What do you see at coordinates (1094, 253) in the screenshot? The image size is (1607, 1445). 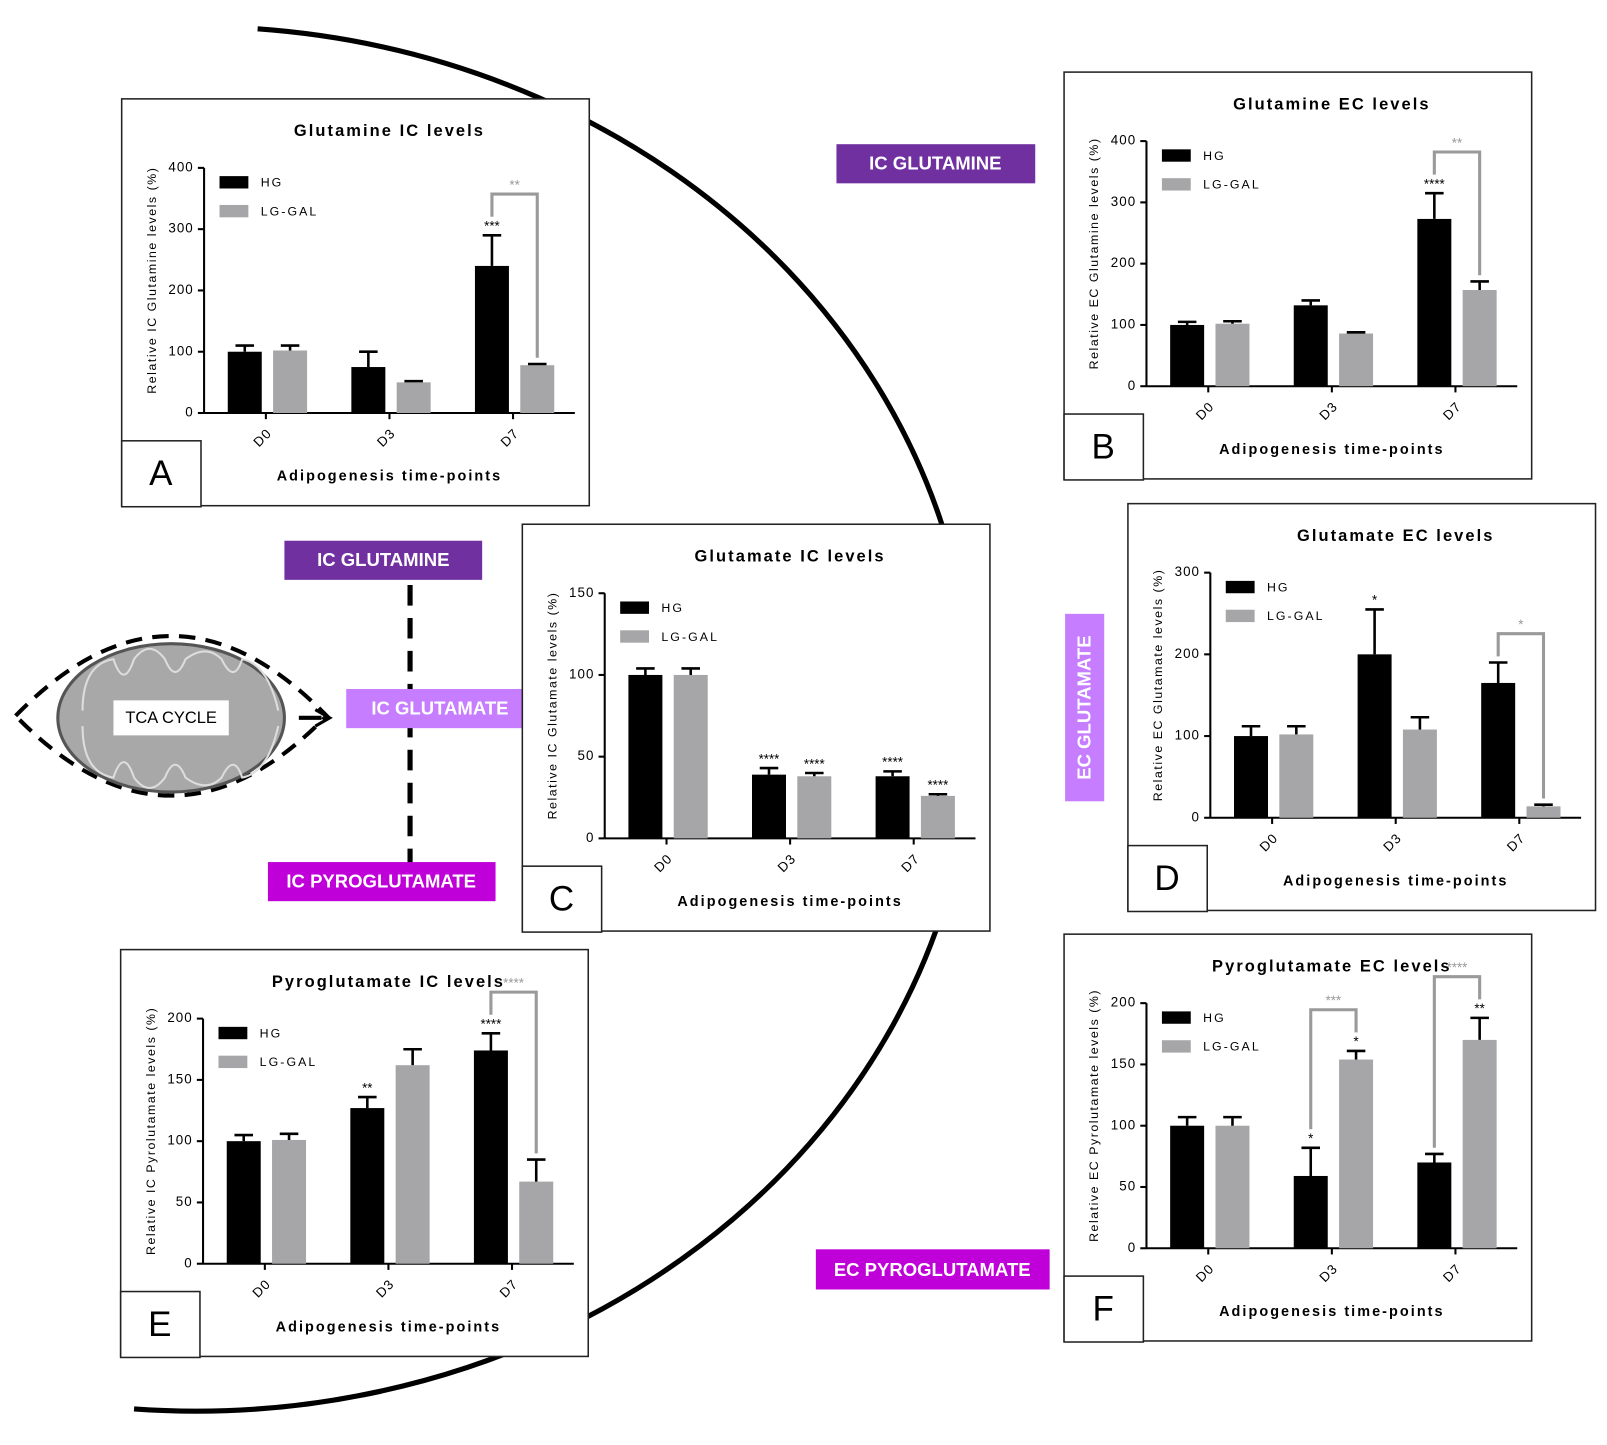 I see `y-axis-label: Relative EC Glutamine levels (%)` at bounding box center [1094, 253].